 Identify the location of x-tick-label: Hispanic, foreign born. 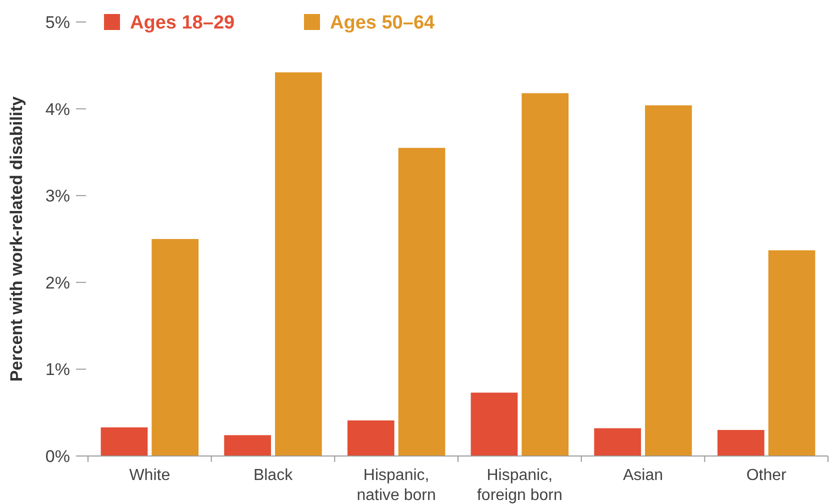
(519, 485).